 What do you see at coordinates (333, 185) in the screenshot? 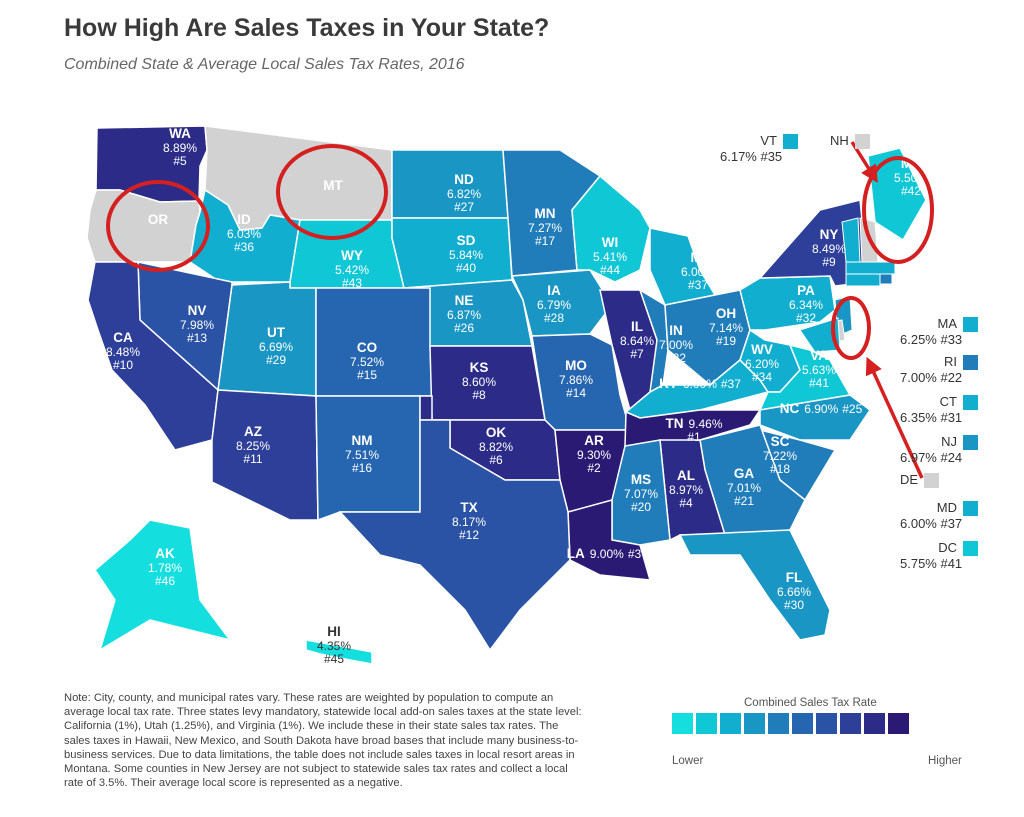
I see `state-label-mt: MT` at bounding box center [333, 185].